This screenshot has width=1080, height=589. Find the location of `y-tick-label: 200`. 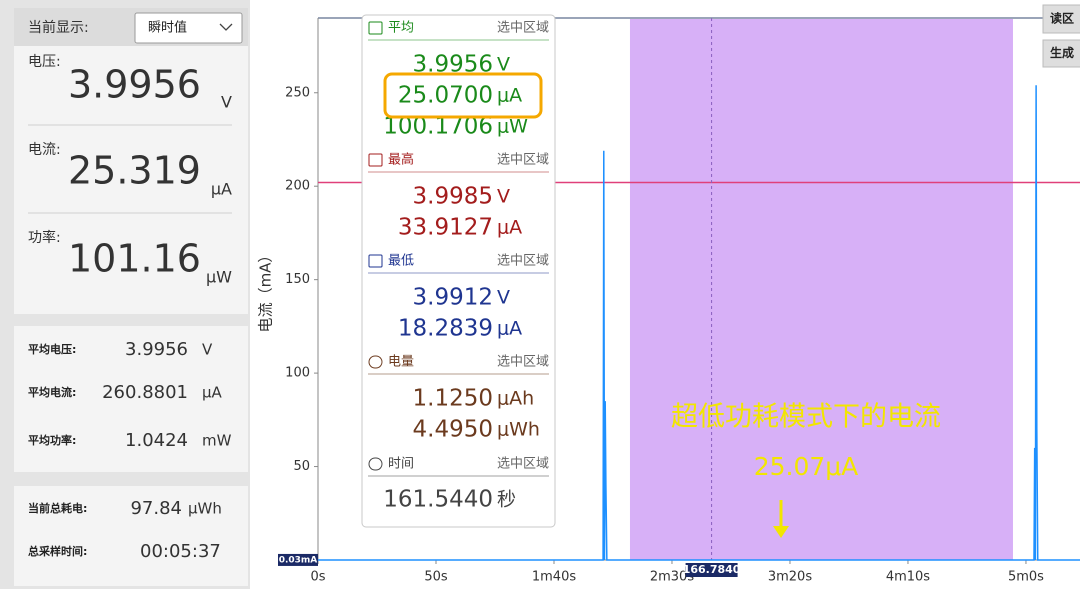

y-tick-label: 200 is located at coordinates (297, 186).